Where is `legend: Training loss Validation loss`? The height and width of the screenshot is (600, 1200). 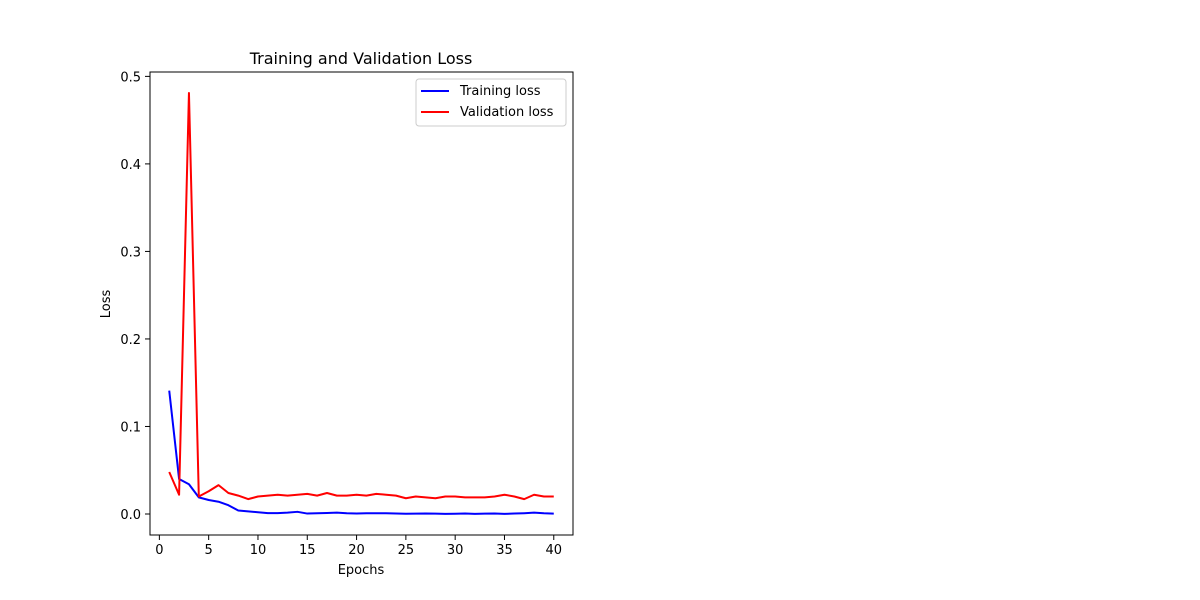 legend: Training loss Validation loss is located at coordinates (491, 102).